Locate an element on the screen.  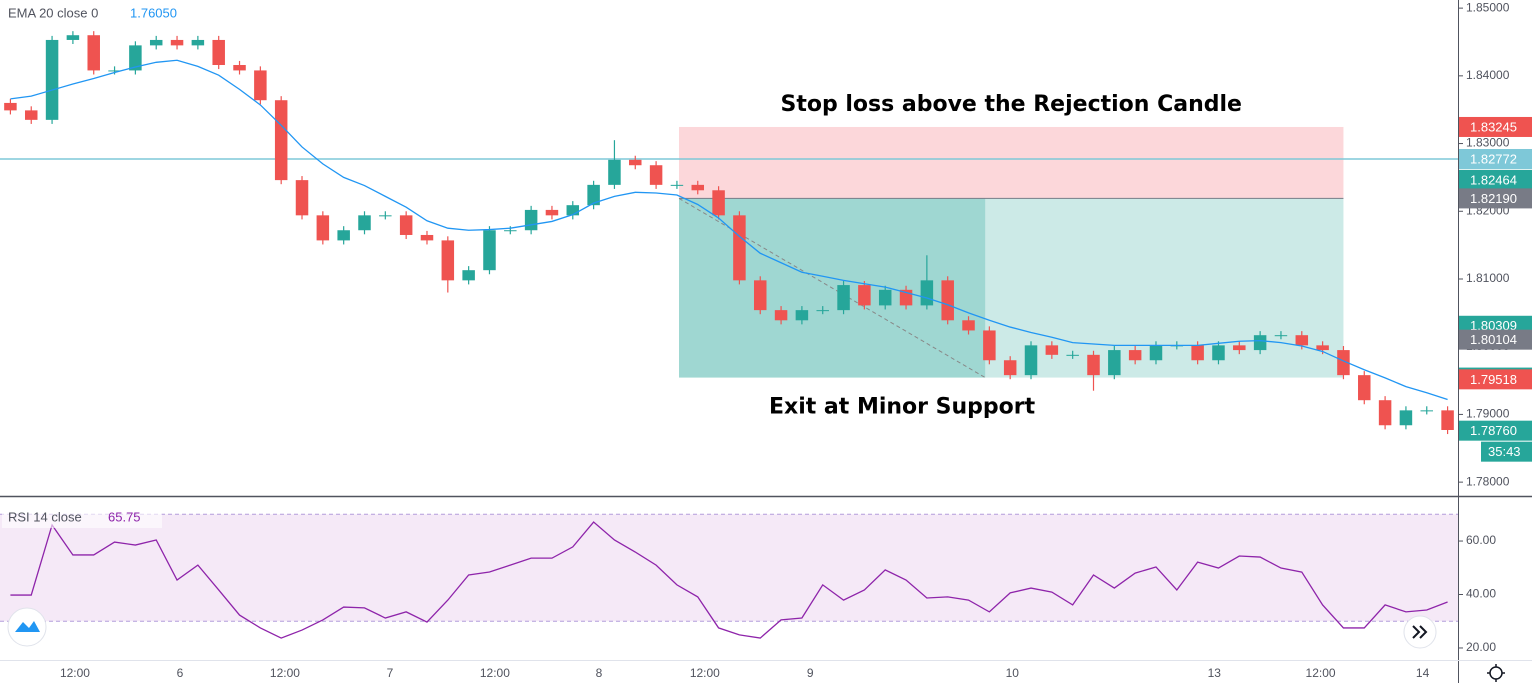
price-tag-label: 1.78760 is located at coordinates (1493, 430).